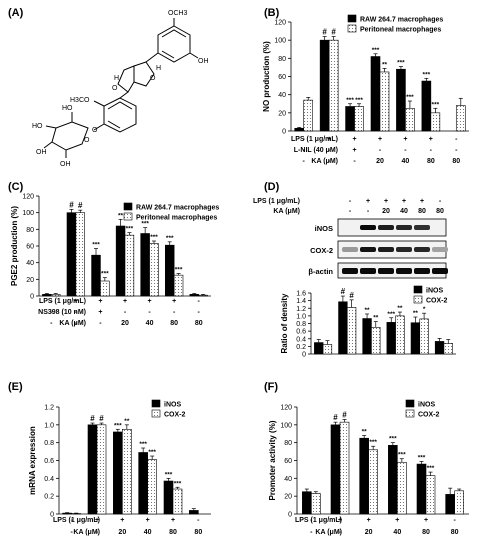 The height and width of the screenshot is (550, 484). Describe the element at coordinates (320, 271) in the screenshot. I see `blot-label-bactin: β-actin` at that location.